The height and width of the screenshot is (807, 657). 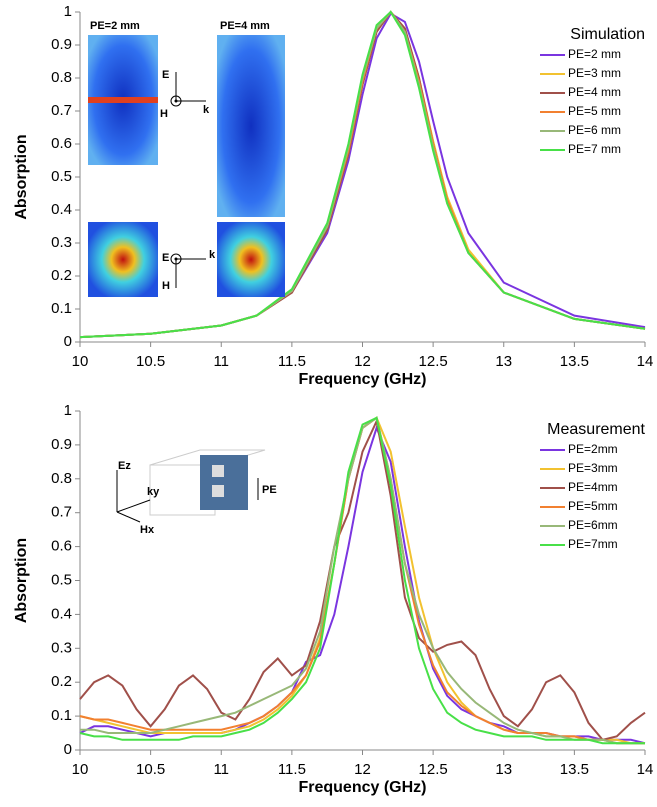 I want to click on legend-label: PE=2mm, so click(x=593, y=449).